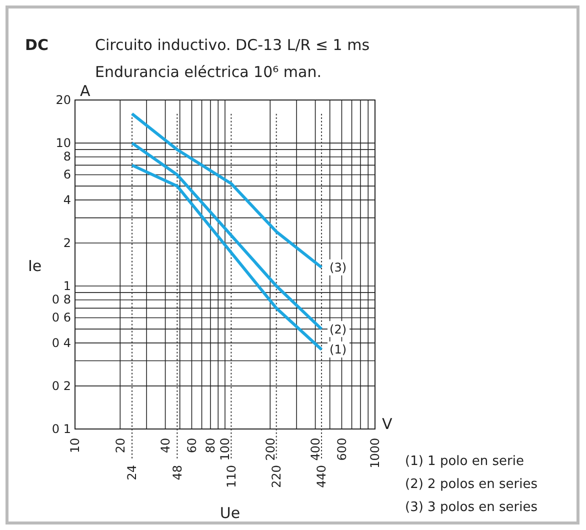 The image size is (586, 530). What do you see at coordinates (338, 329) in the screenshot?
I see `series-label: (2)` at bounding box center [338, 329].